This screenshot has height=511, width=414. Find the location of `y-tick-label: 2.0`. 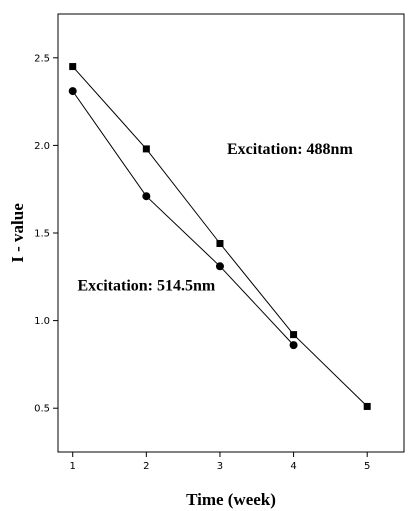

y-tick-label: 2.0 is located at coordinates (42, 146).